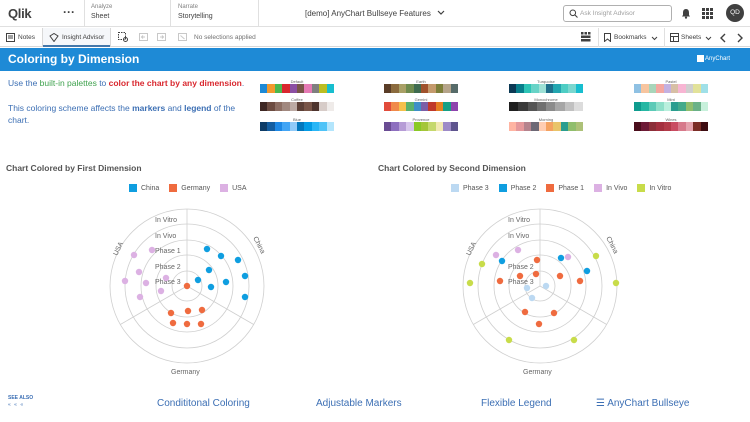 The image size is (750, 422). Describe the element at coordinates (168, 267) in the screenshot. I see `ring-label: Phase 2` at that location.